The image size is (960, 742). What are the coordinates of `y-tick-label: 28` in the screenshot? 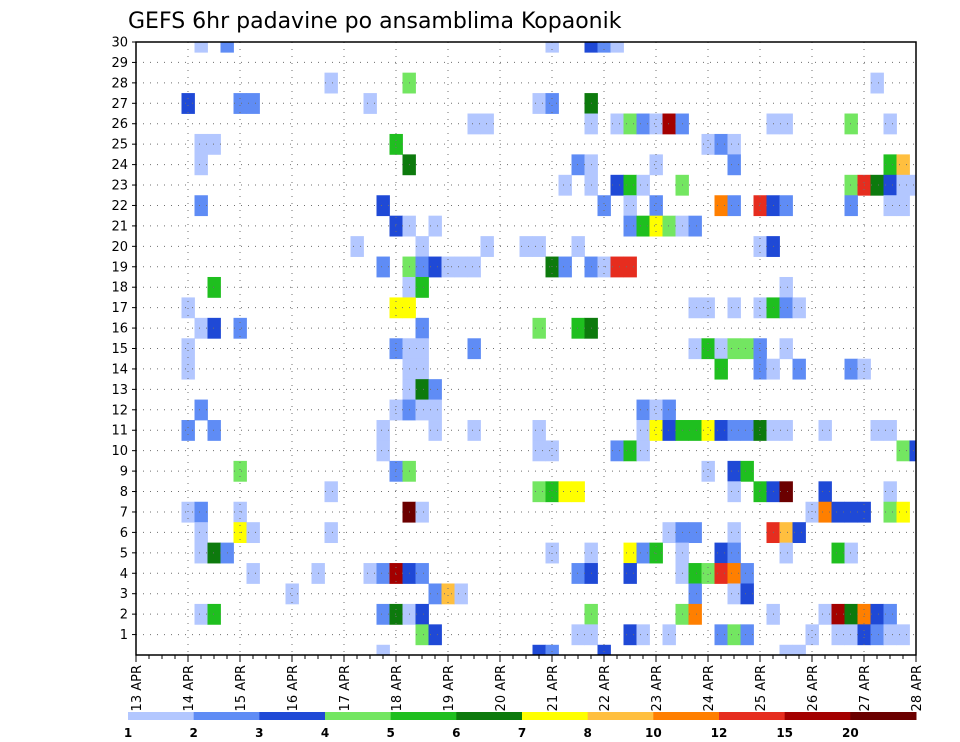 It's located at (119, 83).